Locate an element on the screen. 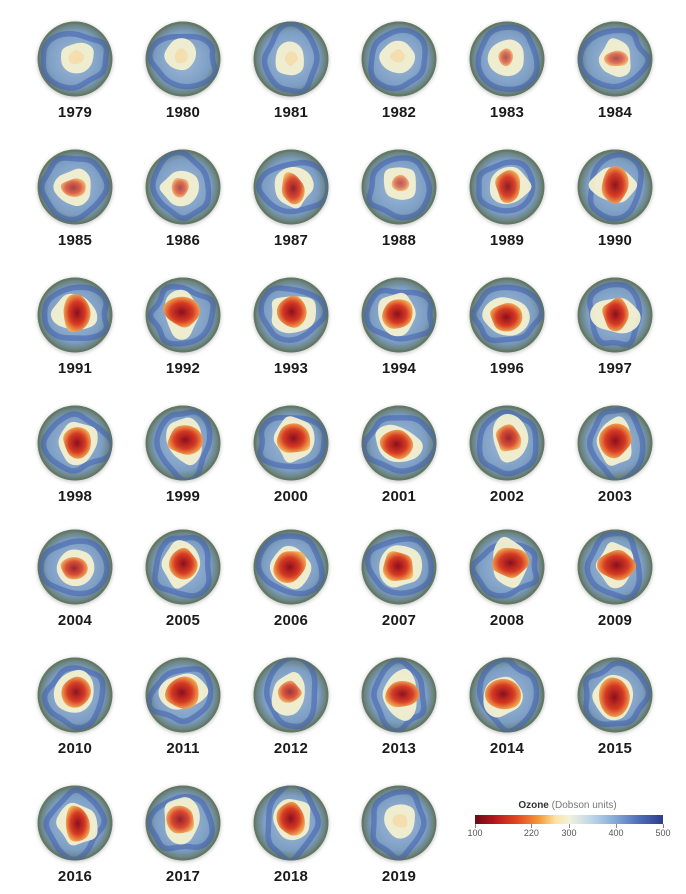 The width and height of the screenshot is (686, 894). year-label: 1993 is located at coordinates (291, 368).